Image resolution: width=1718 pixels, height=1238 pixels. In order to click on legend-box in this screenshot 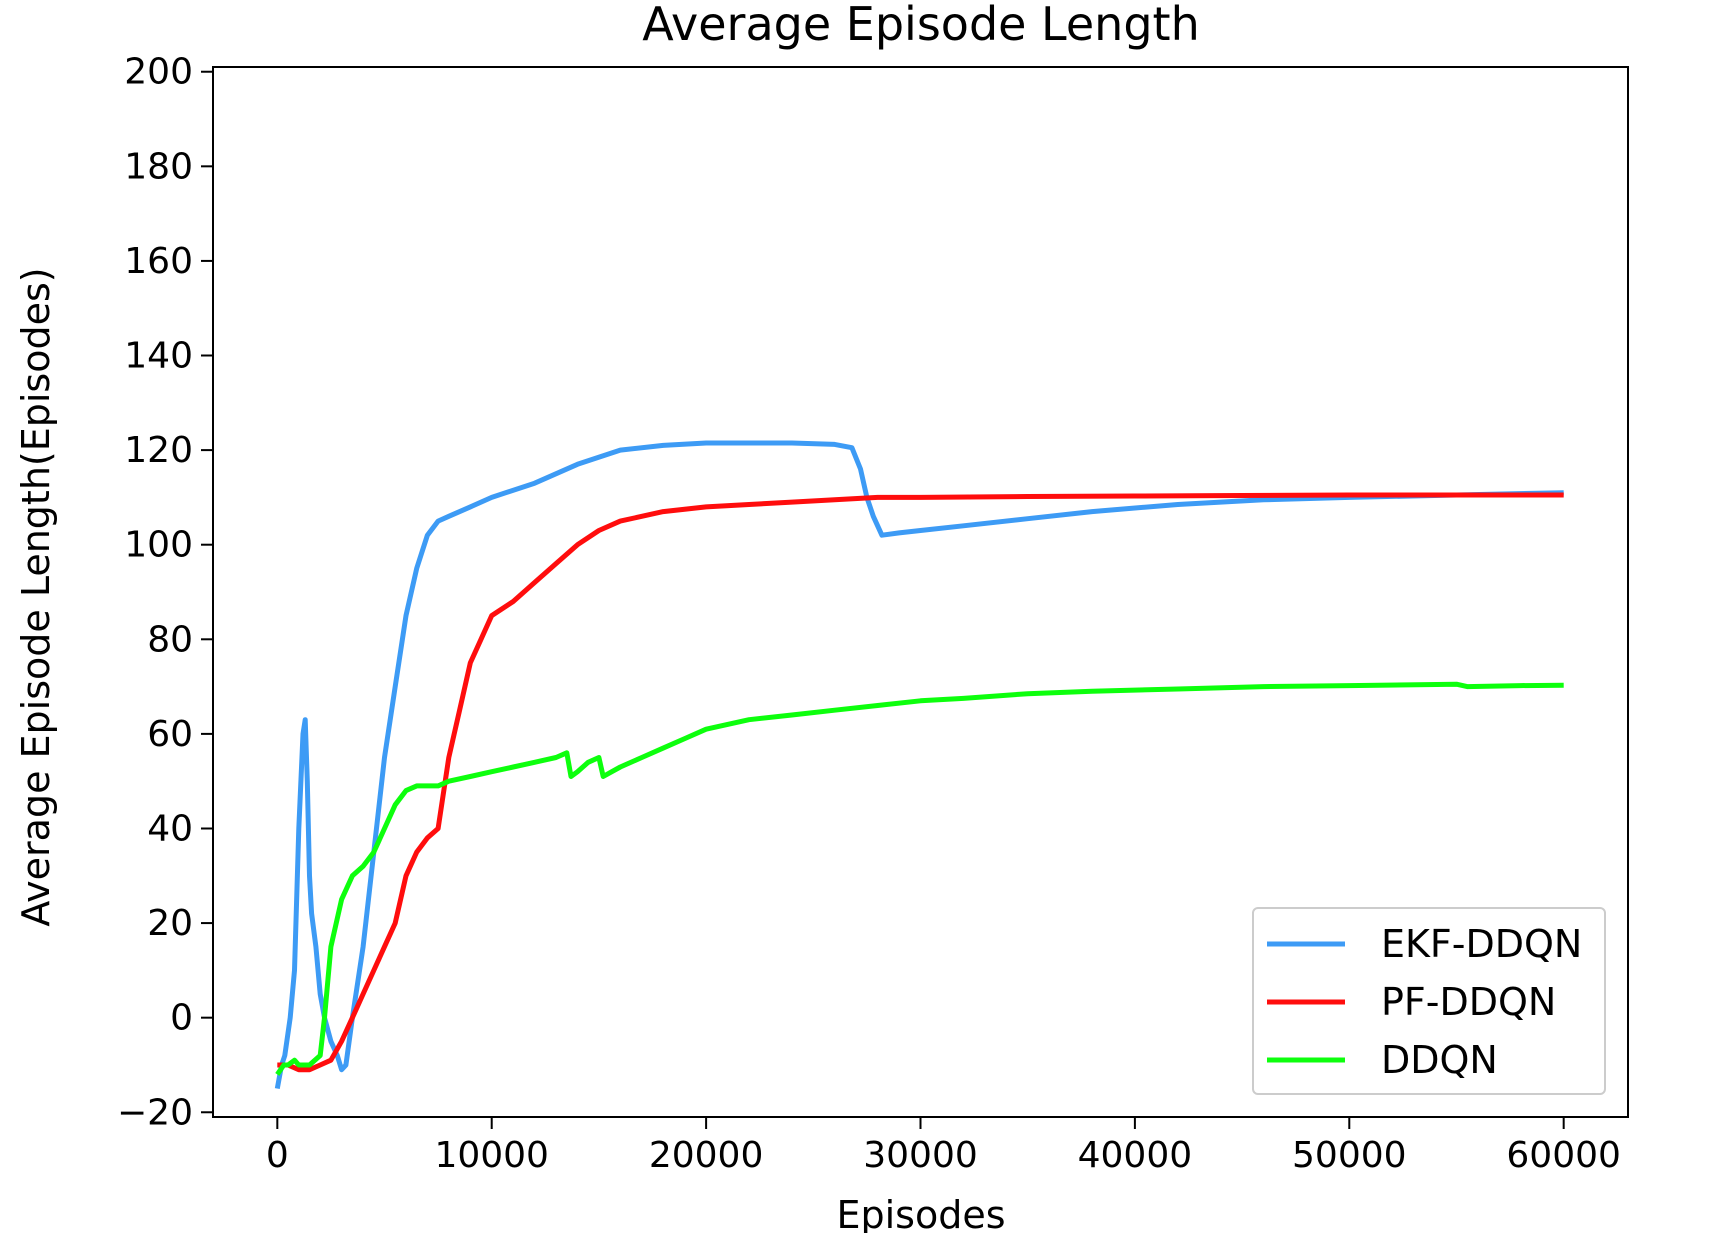, I will do `click(1429, 1001)`.